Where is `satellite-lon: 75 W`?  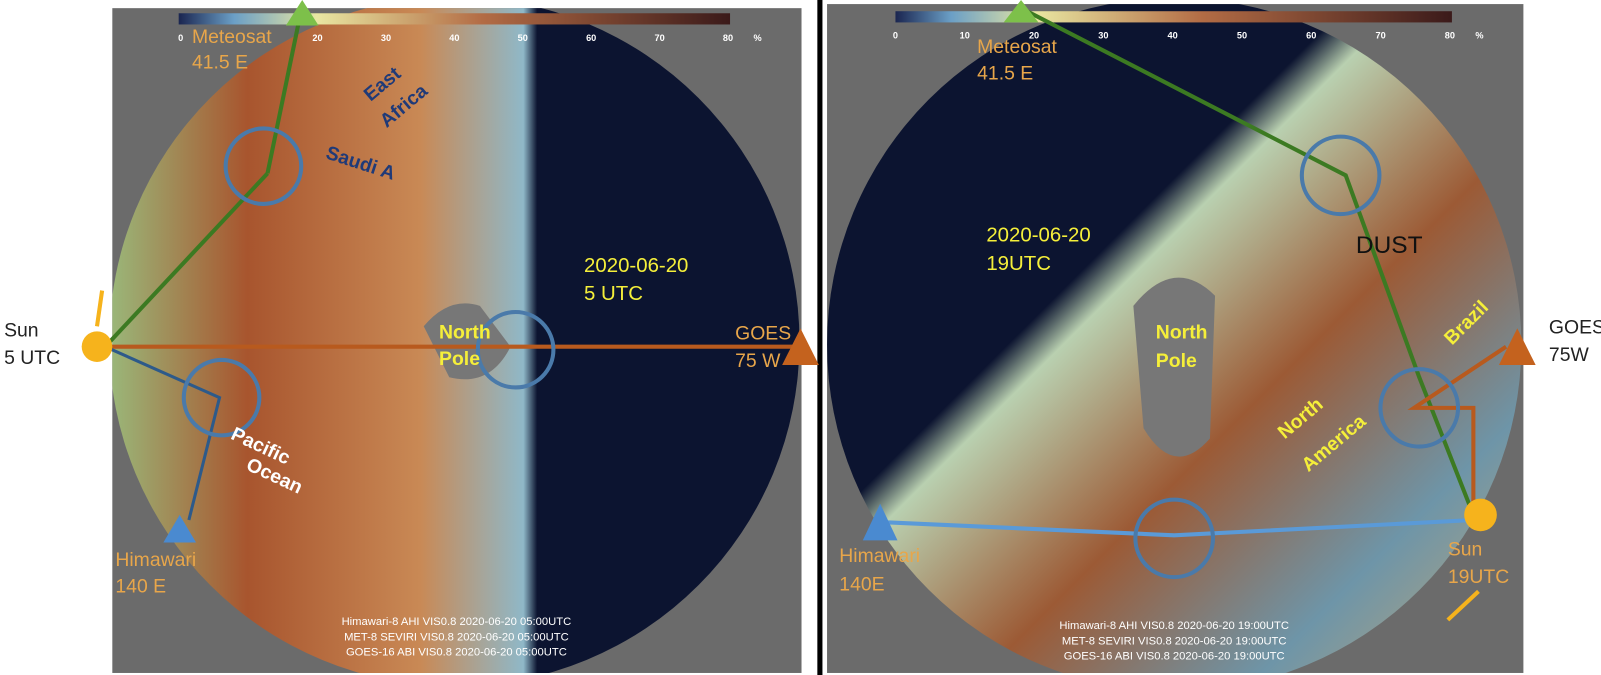 satellite-lon: 75 W is located at coordinates (758, 361).